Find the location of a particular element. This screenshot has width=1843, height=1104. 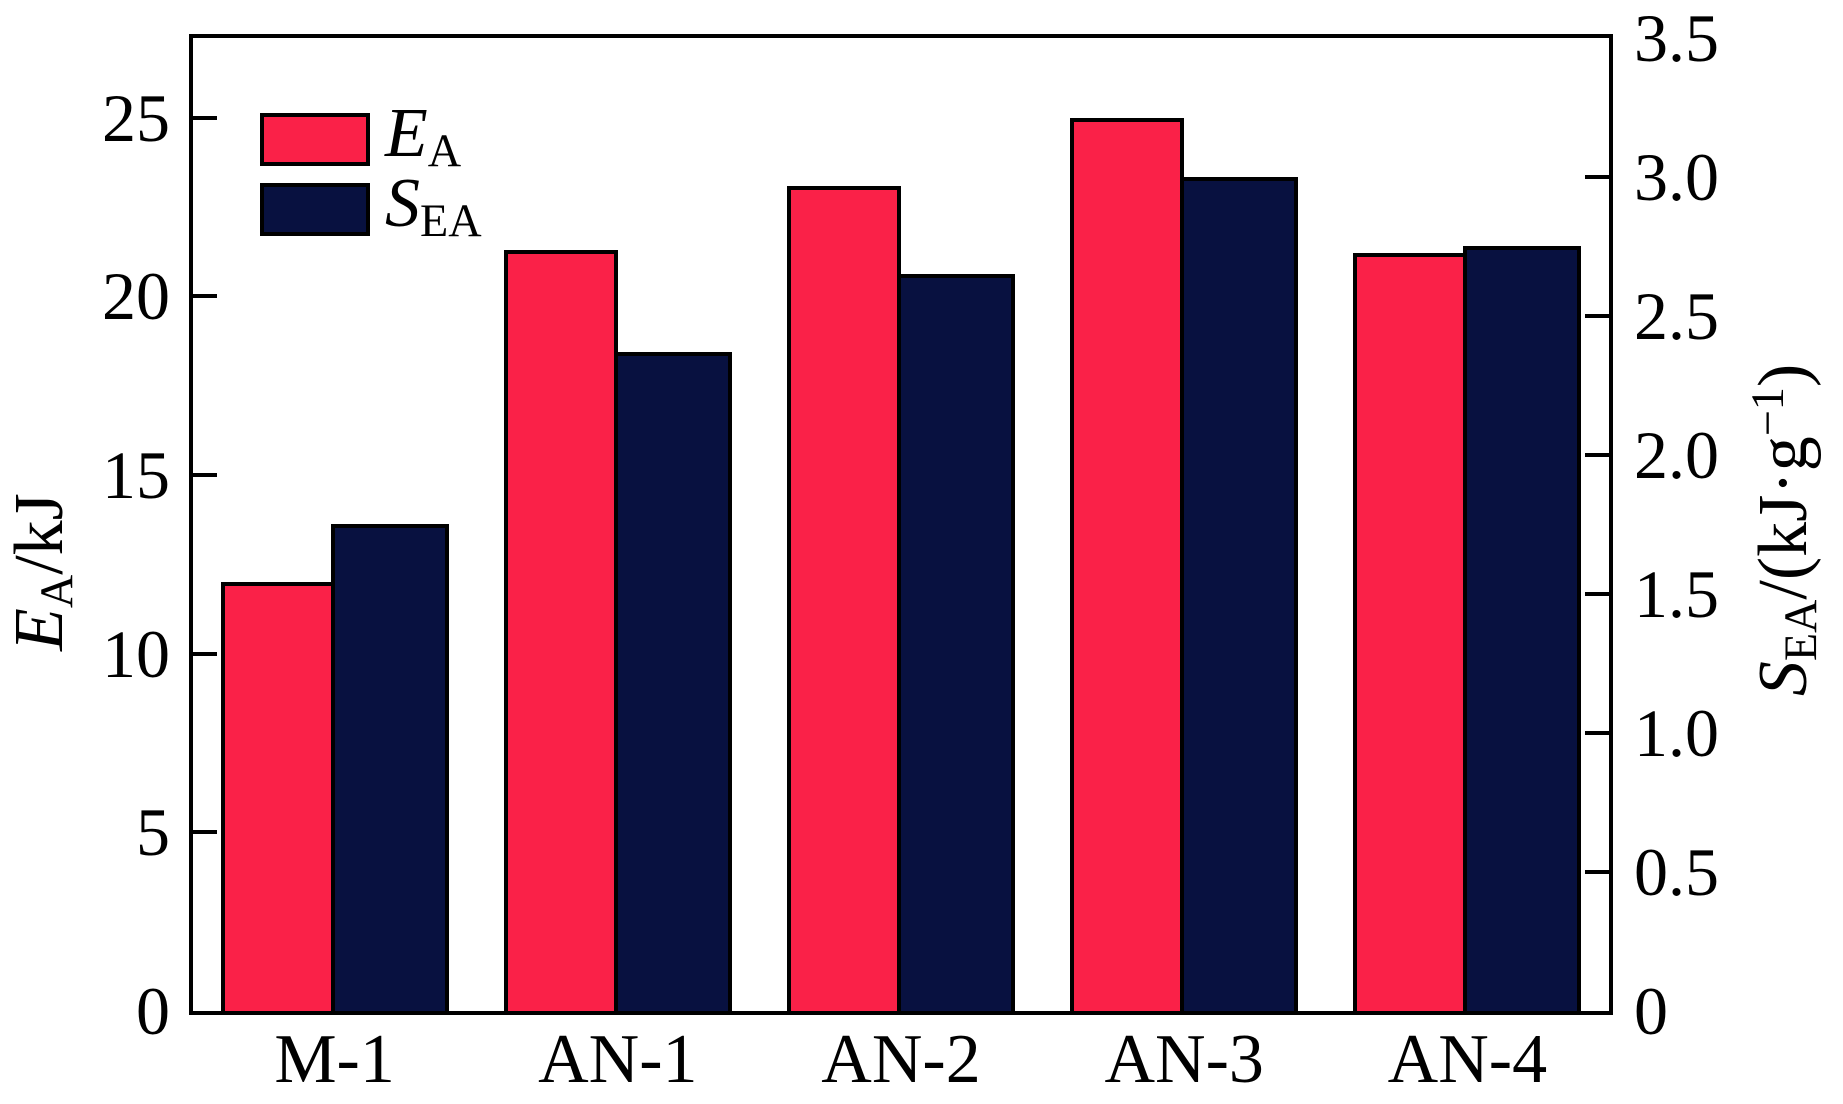

legend-label-ea: EA is located at coordinates (423, 136).